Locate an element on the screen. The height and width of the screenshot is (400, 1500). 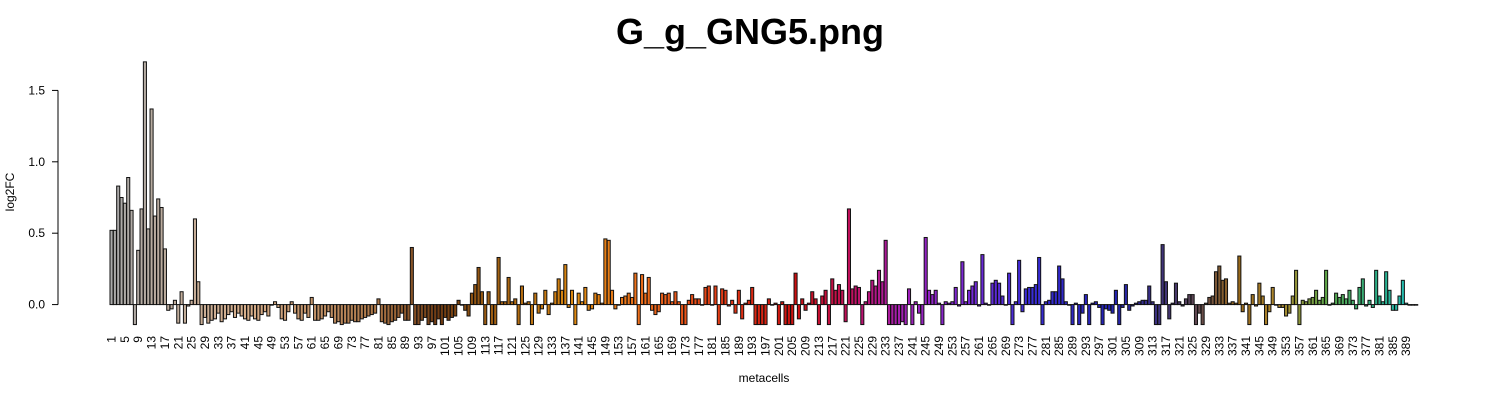
x-tick-label: 37 is located at coordinates (232, 343).